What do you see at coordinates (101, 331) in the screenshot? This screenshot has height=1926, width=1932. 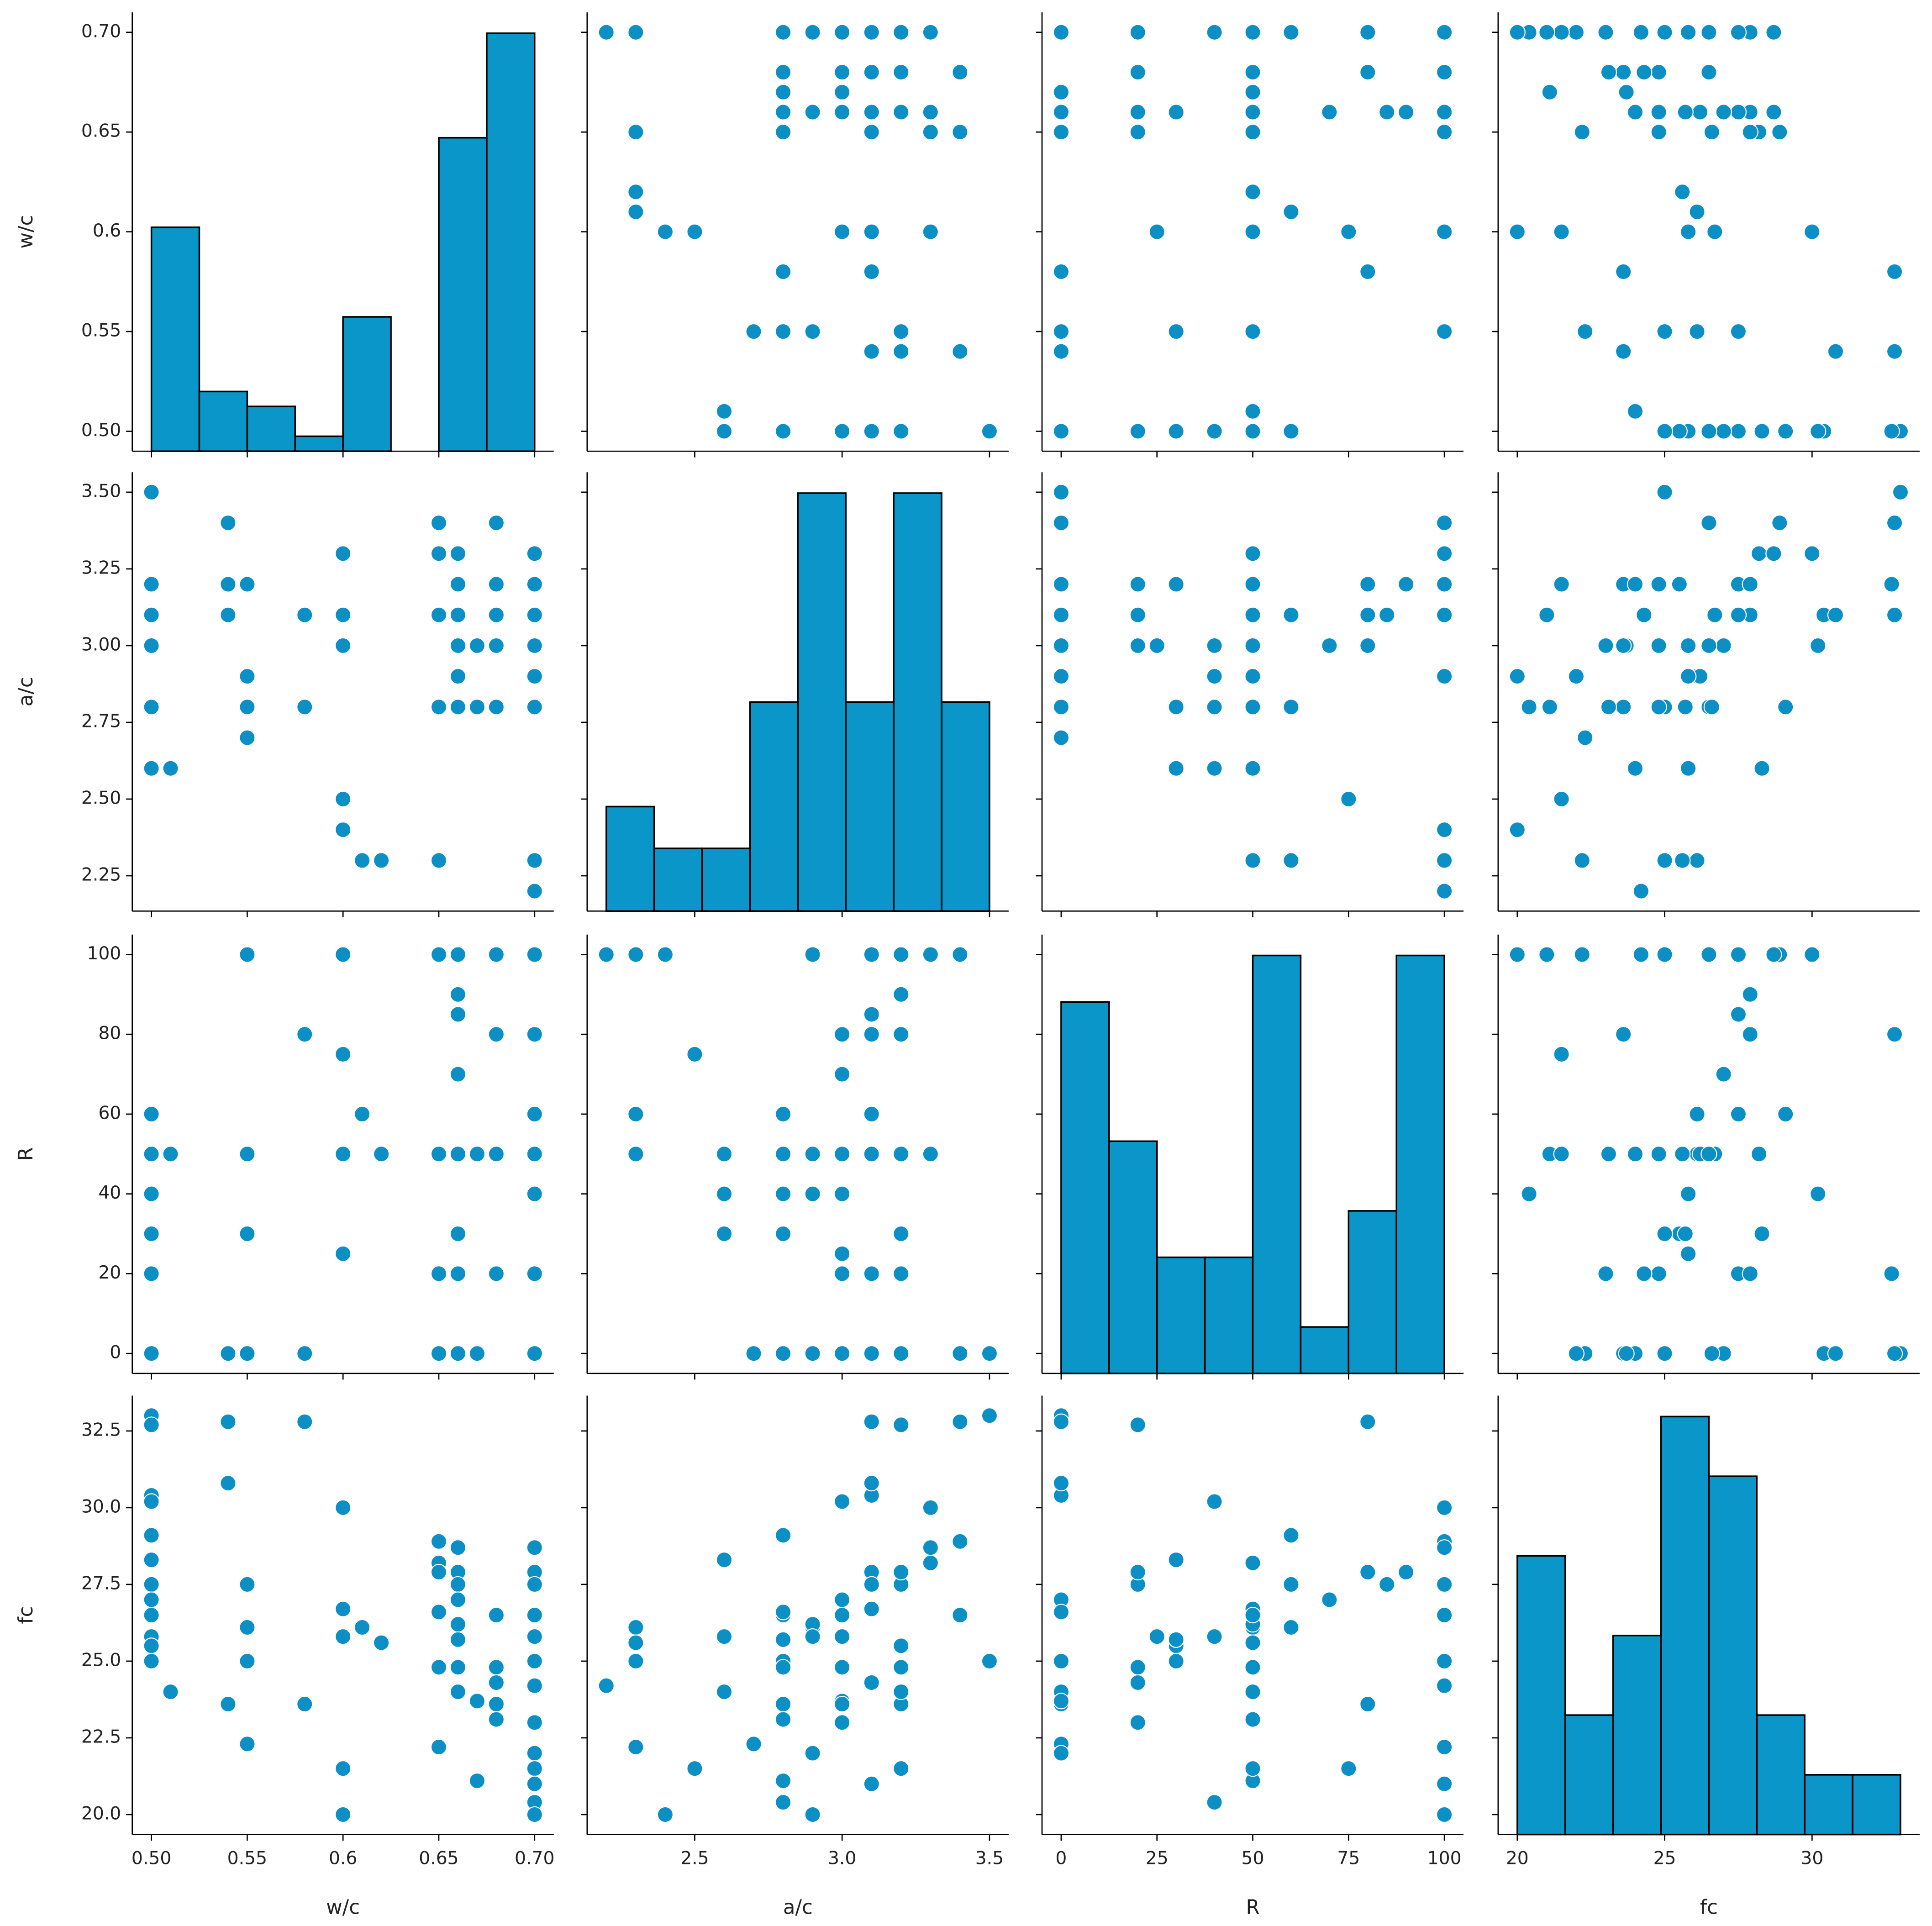 I see `y-tick-label: 0.55` at bounding box center [101, 331].